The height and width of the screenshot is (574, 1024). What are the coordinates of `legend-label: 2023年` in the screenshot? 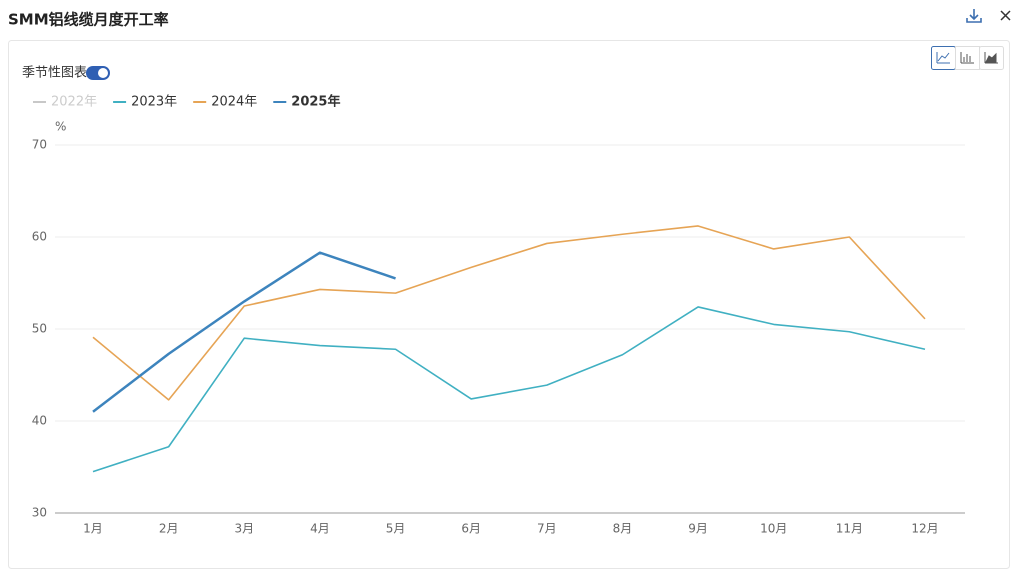 It's located at (154, 102).